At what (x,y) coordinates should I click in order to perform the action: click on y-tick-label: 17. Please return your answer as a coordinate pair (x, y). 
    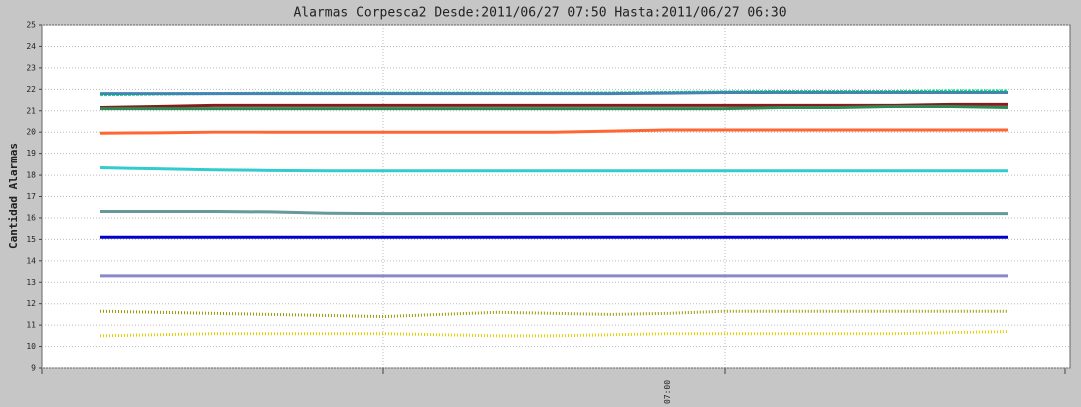
    Looking at the image, I should click on (31, 196).